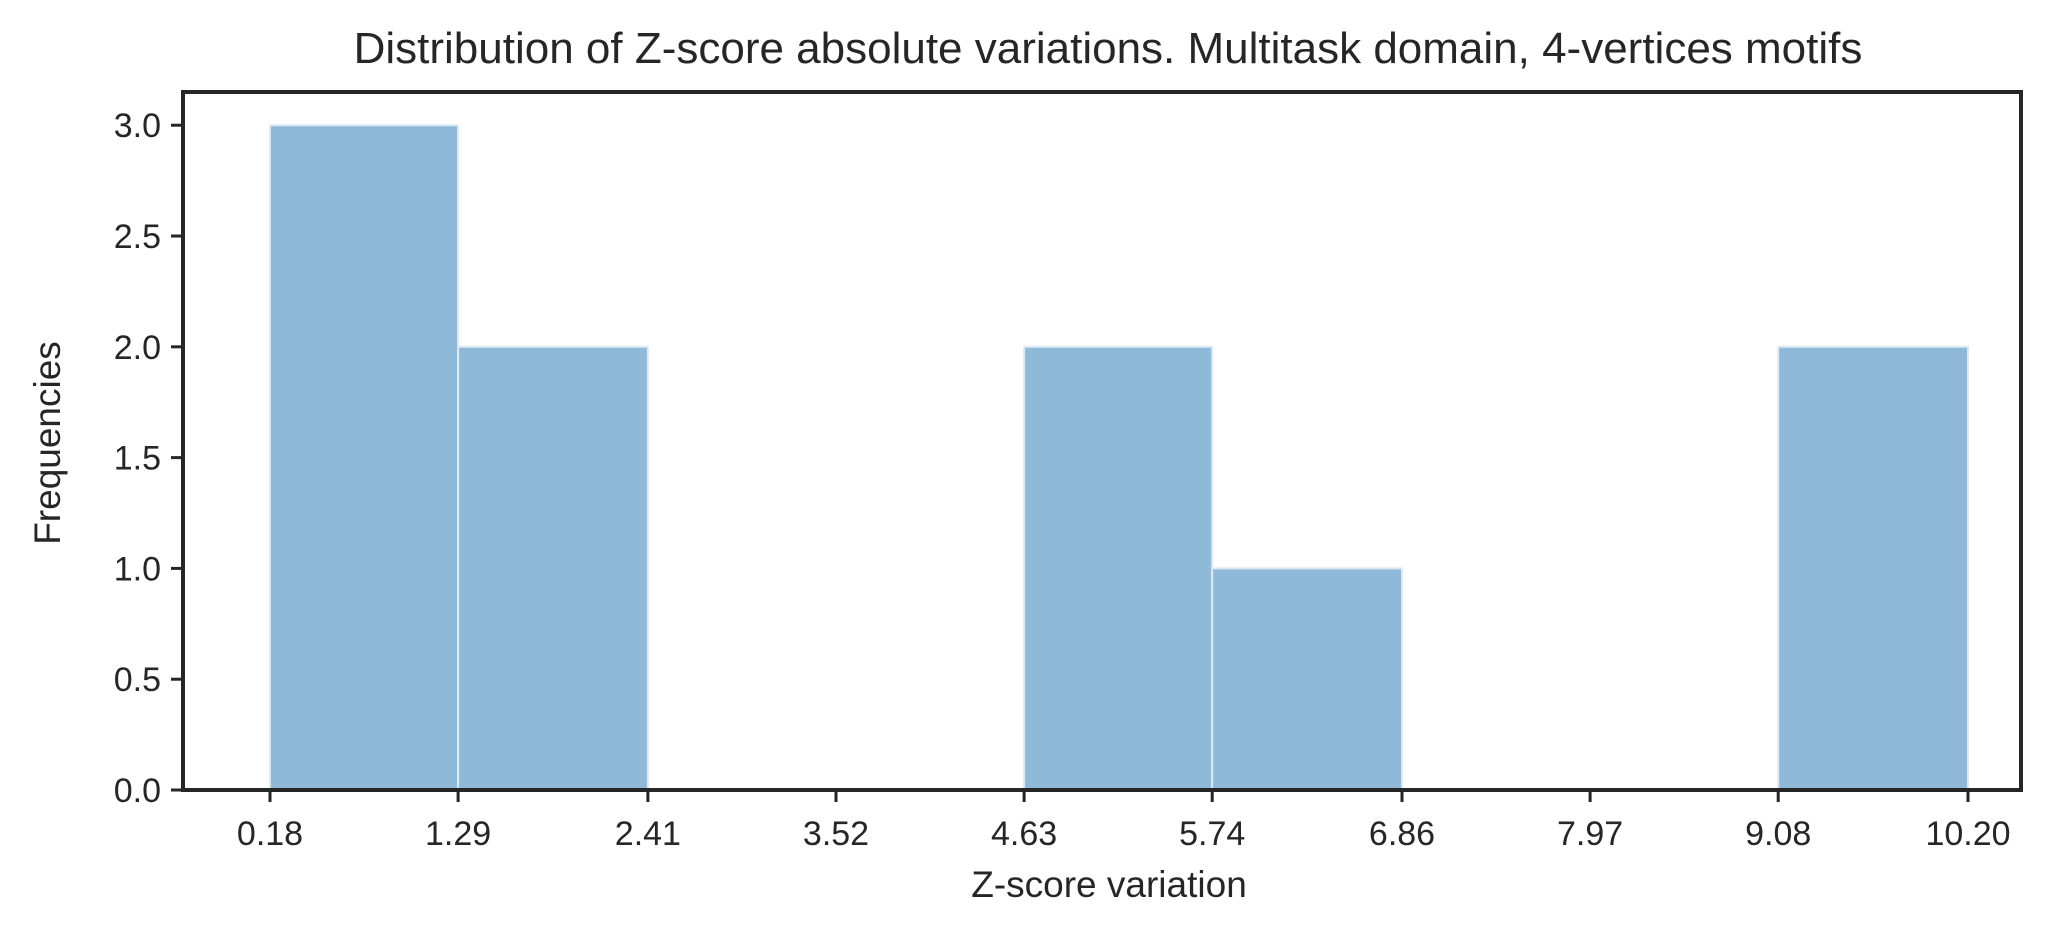 The height and width of the screenshot is (946, 2072). Describe the element at coordinates (1024, 834) in the screenshot. I see `x-tick-label: 4.63` at that location.